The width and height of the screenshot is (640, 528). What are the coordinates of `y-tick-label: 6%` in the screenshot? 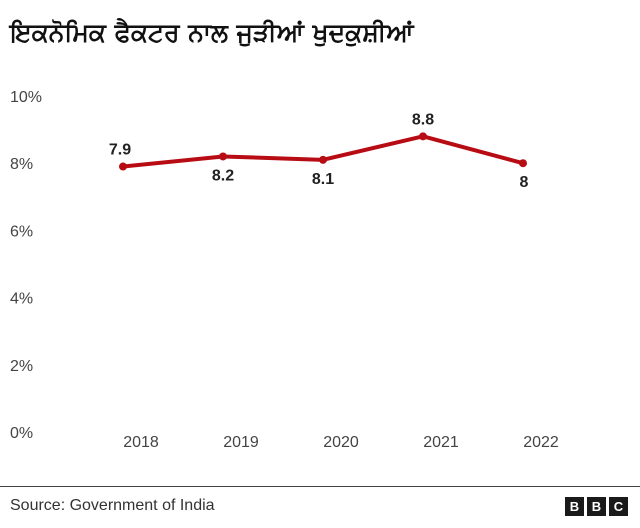 It's located at (21, 231).